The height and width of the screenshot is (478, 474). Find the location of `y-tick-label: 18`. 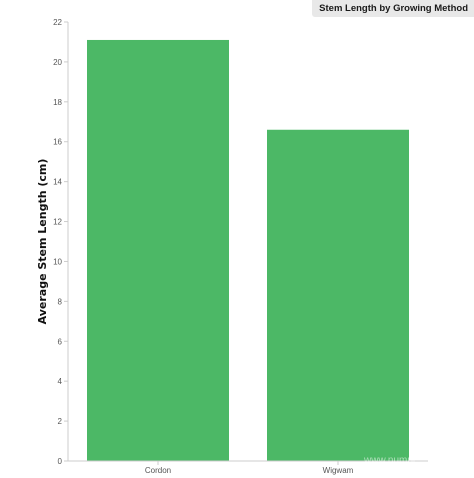

y-tick-label: 18 is located at coordinates (57, 102).